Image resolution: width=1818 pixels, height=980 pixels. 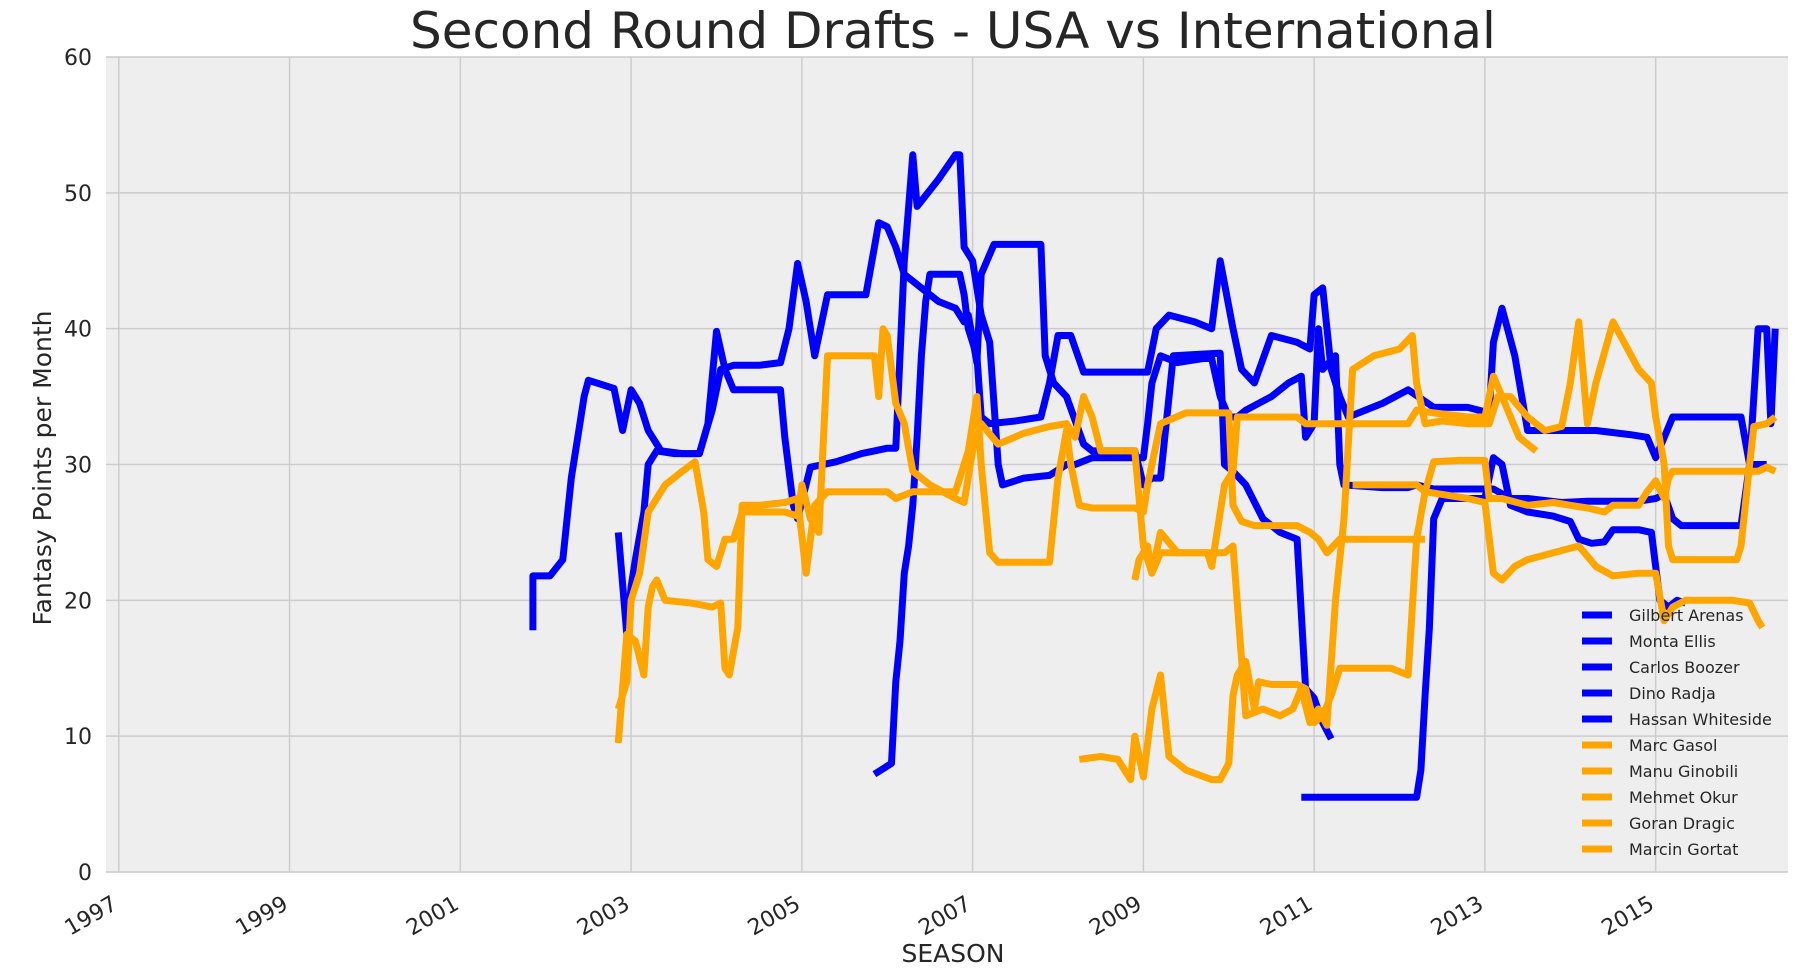 What do you see at coordinates (78, 194) in the screenshot?
I see `y-tick-label: 50` at bounding box center [78, 194].